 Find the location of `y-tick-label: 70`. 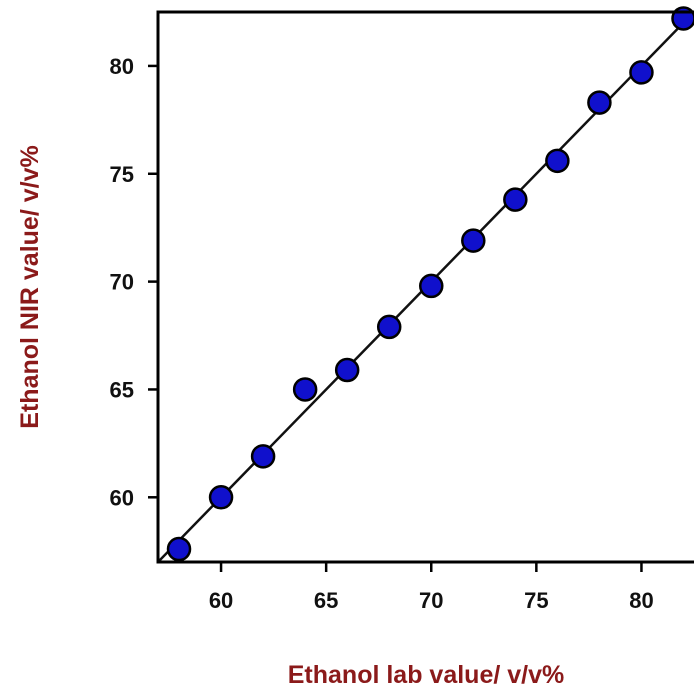

y-tick-label: 70 is located at coordinates (122, 282).